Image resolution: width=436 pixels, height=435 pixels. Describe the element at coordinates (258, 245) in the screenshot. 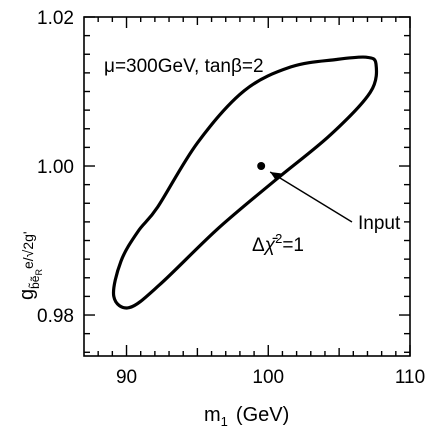

I see `contour-label-delta: Δ` at that location.